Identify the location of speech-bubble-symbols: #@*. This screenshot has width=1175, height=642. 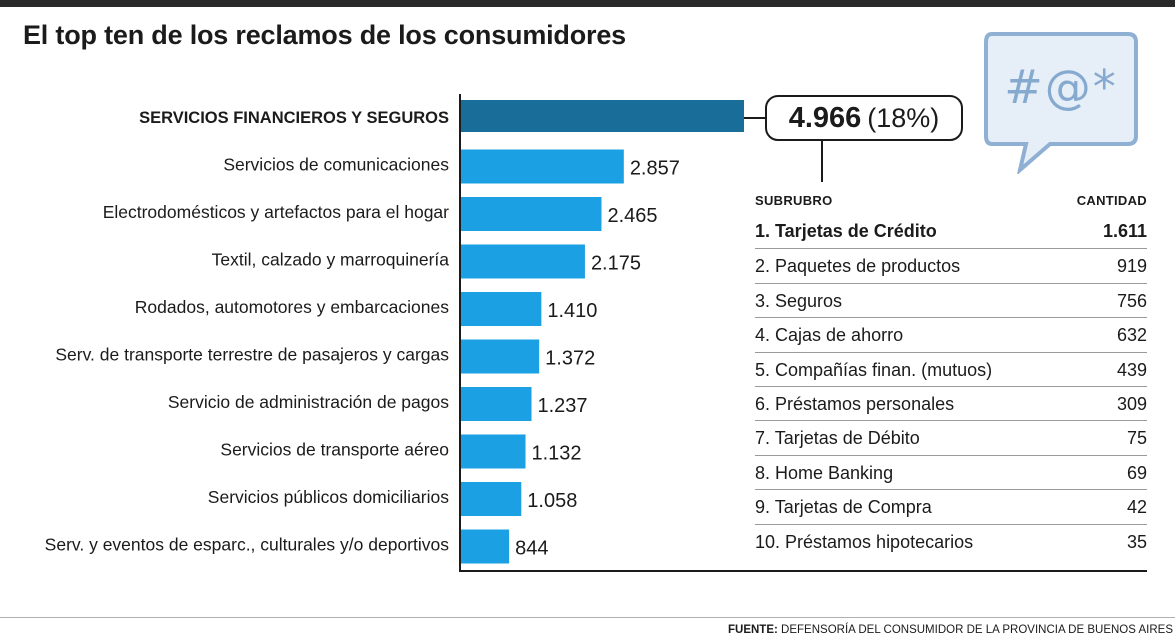
(1061, 87).